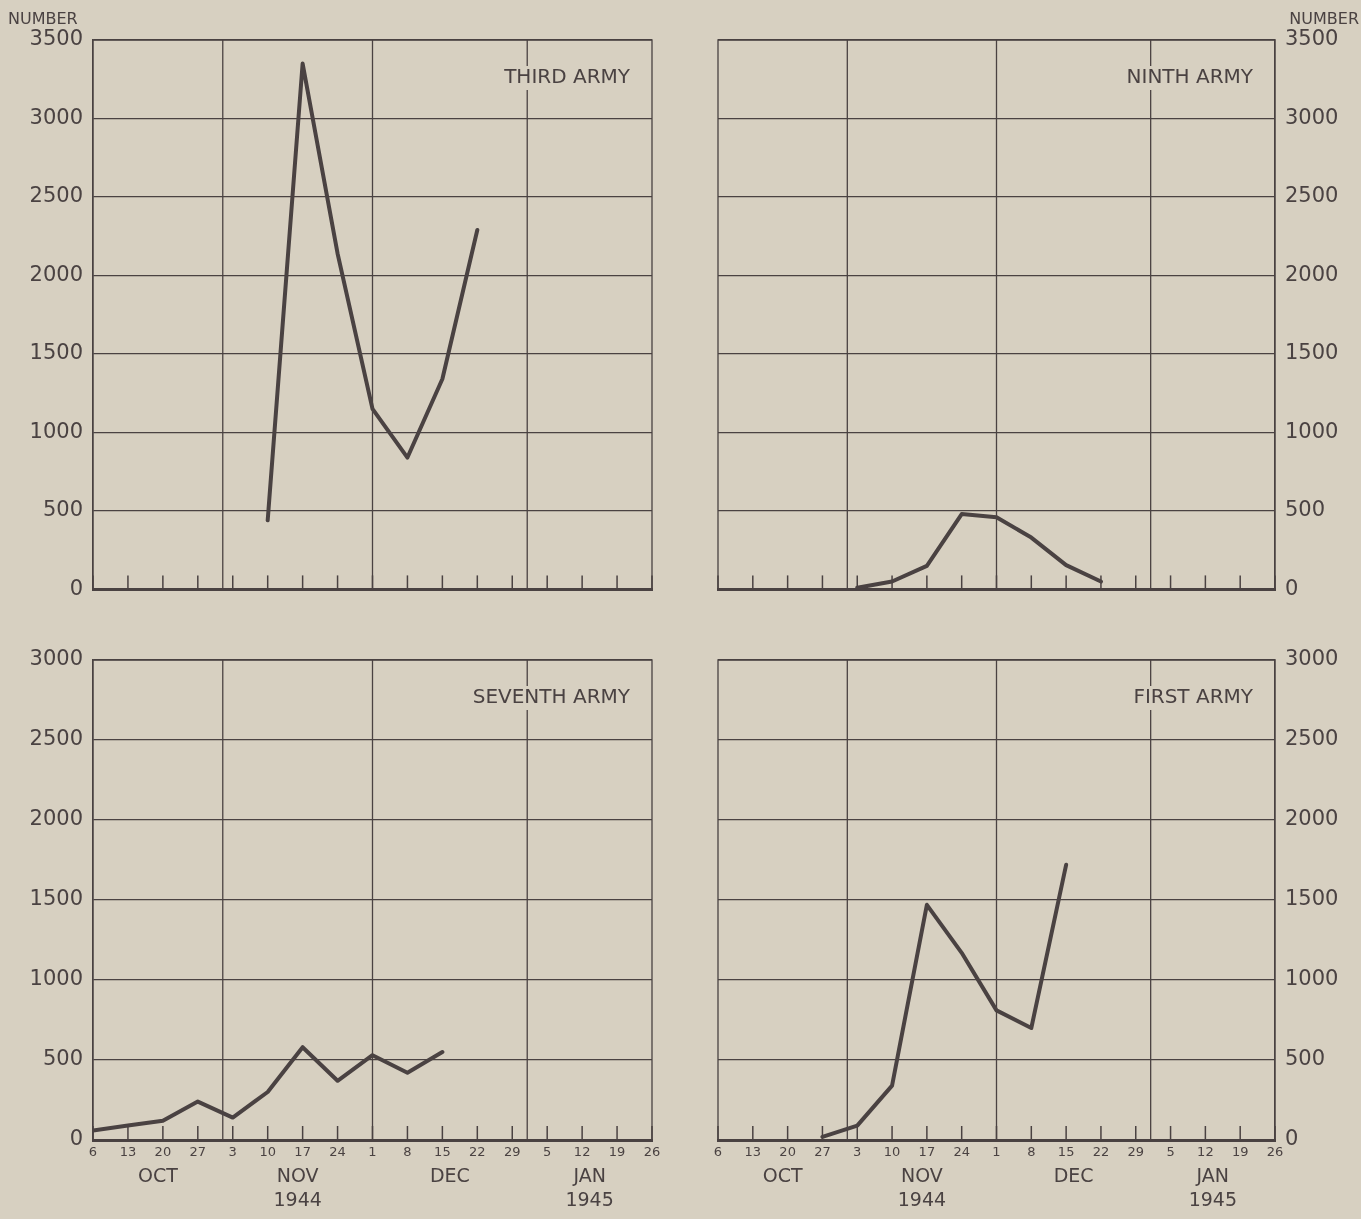 The height and width of the screenshot is (1219, 1361). What do you see at coordinates (1324, 19) in the screenshot?
I see `y2-axis-title: NUMBER` at bounding box center [1324, 19].